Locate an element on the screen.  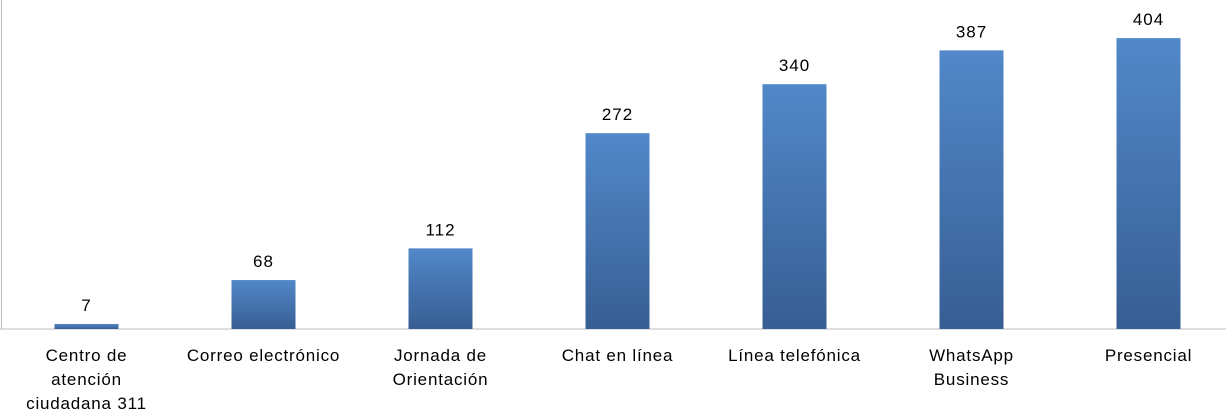
x-tick-label: Centro de atención ciudadana 311 is located at coordinates (86, 379).